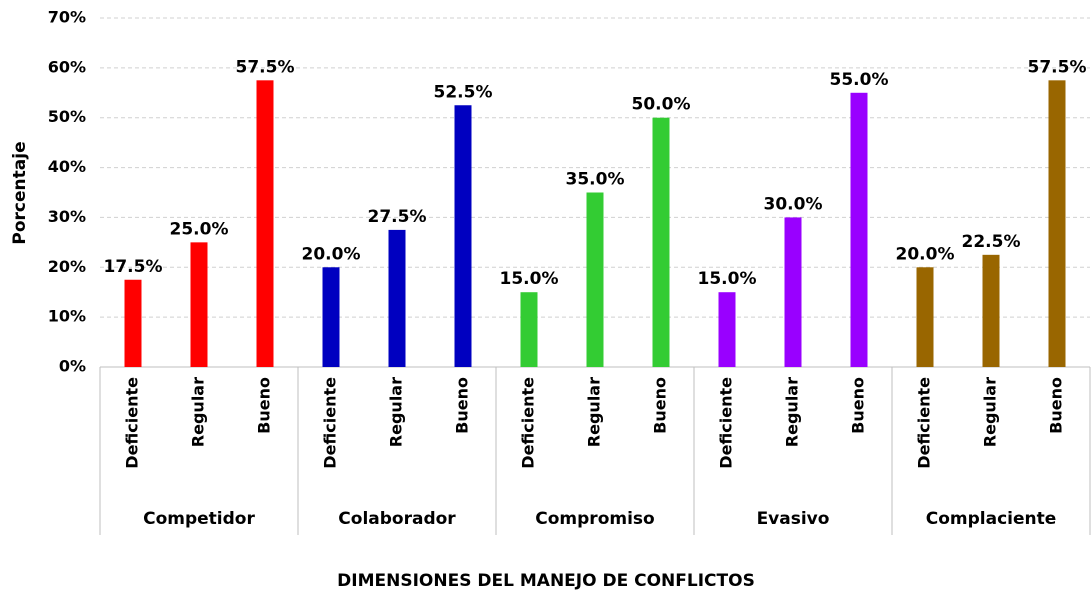  What do you see at coordinates (67, 66) in the screenshot?
I see `y-tick-label: 60%` at bounding box center [67, 66].